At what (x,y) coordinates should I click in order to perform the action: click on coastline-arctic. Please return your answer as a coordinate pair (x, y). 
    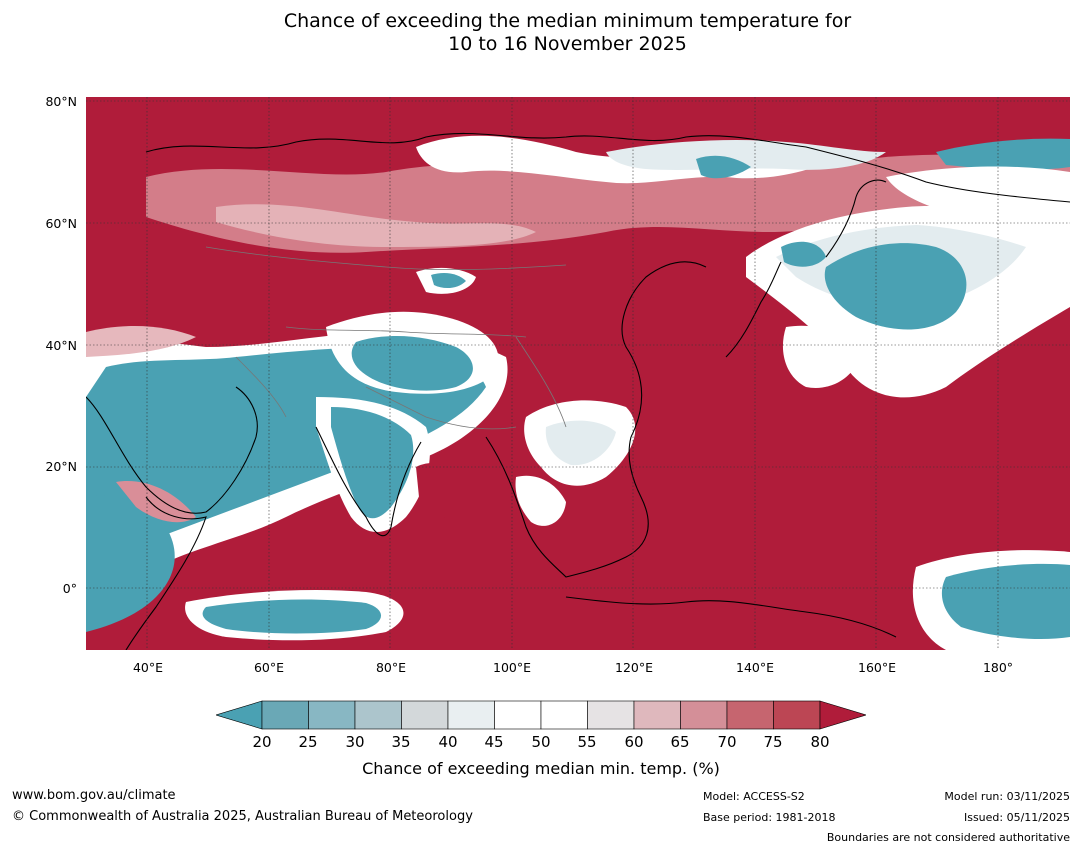
    Looking at the image, I should click on (607, 167).